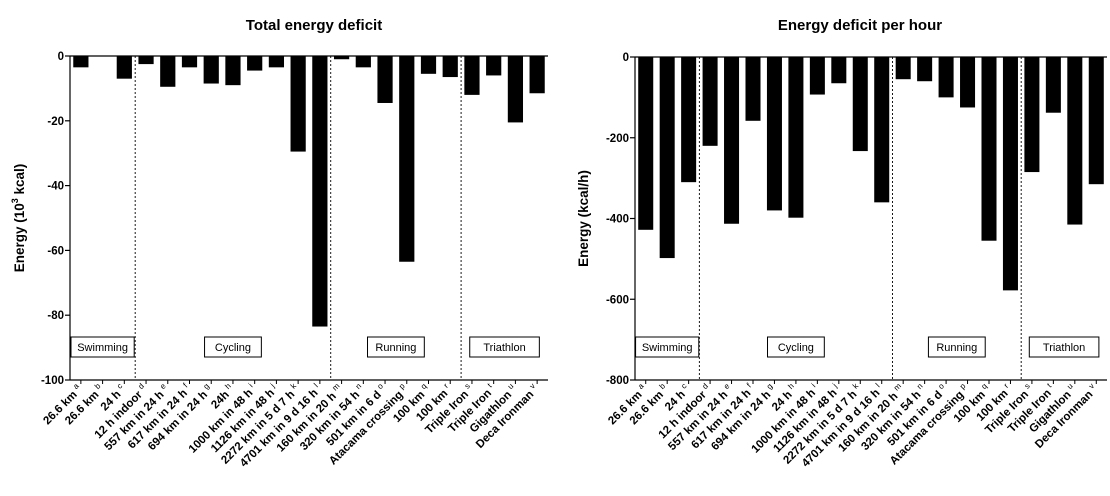 Image resolution: width=1110 pixels, height=496 pixels. Describe the element at coordinates (617, 381) in the screenshot. I see `y-tick-label: -800` at that location.